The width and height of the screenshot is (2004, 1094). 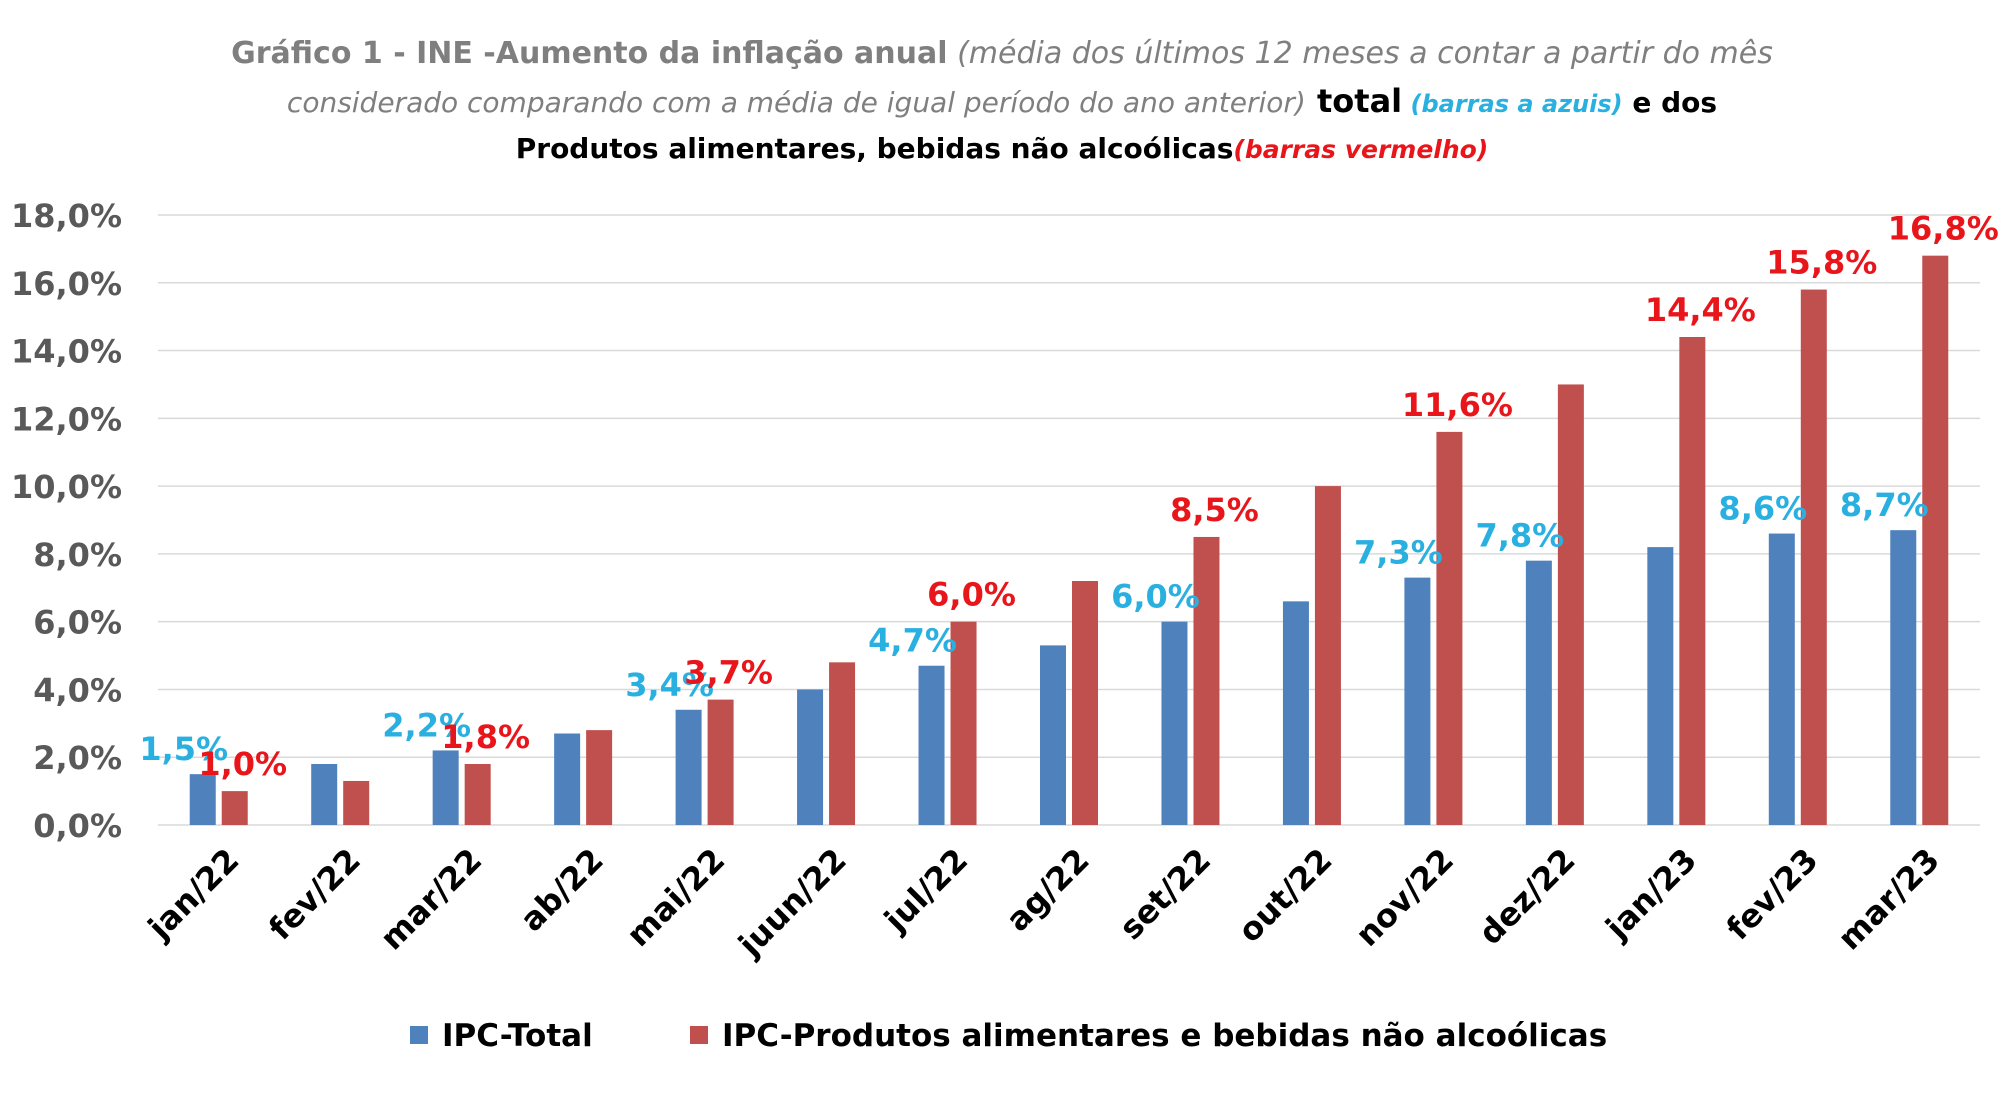 I want to click on data-label-total: 2,2%, so click(x=426, y=725).